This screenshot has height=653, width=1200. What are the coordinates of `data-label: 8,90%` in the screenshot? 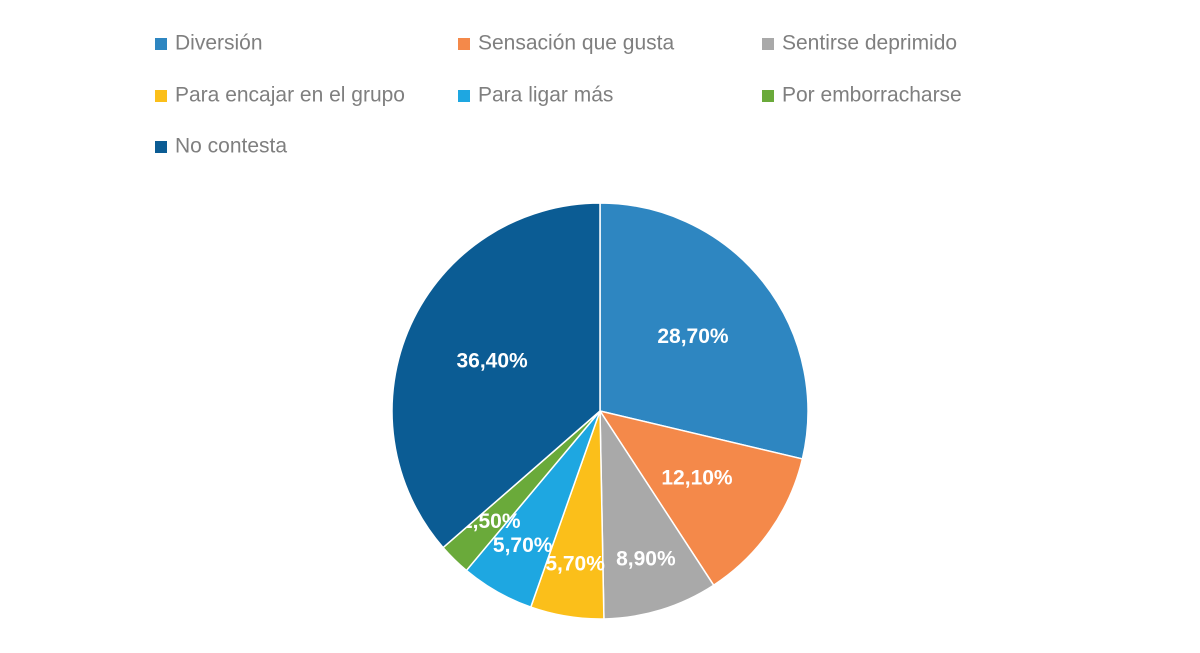 It's located at (646, 559).